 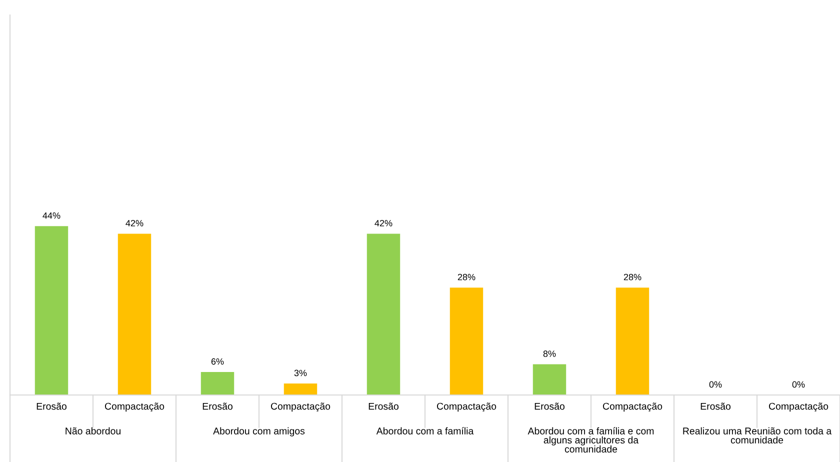 I want to click on text: 3%, so click(x=300, y=373).